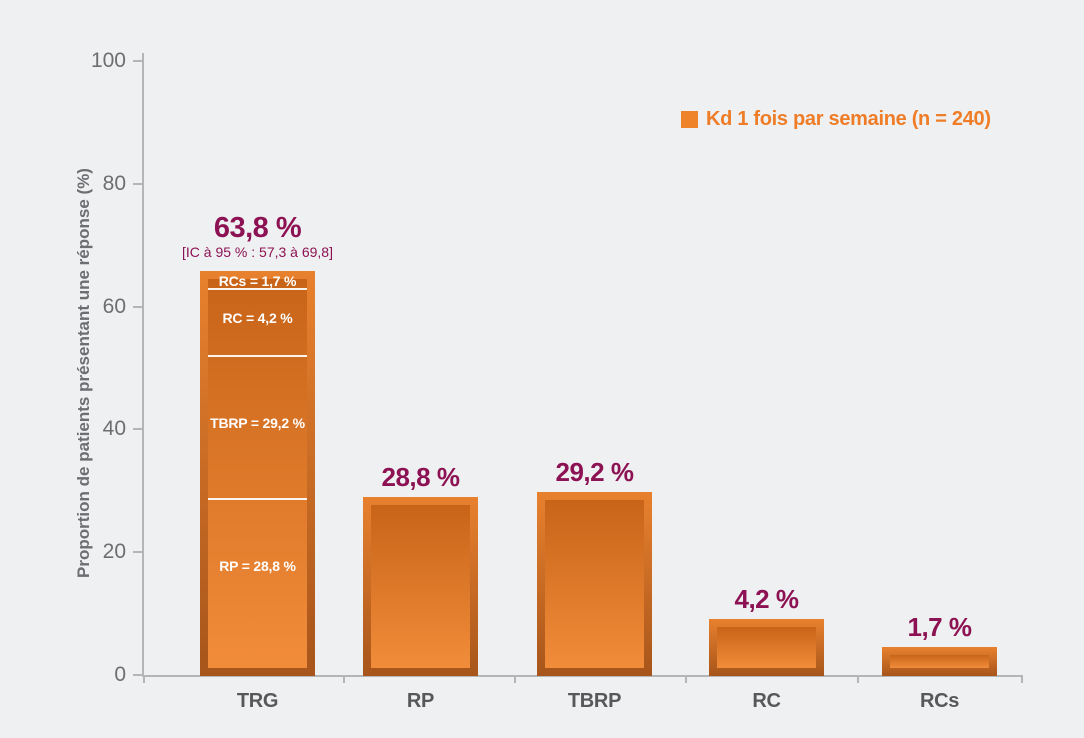 This screenshot has height=738, width=1084. I want to click on bar-tbrp, so click(594, 584).